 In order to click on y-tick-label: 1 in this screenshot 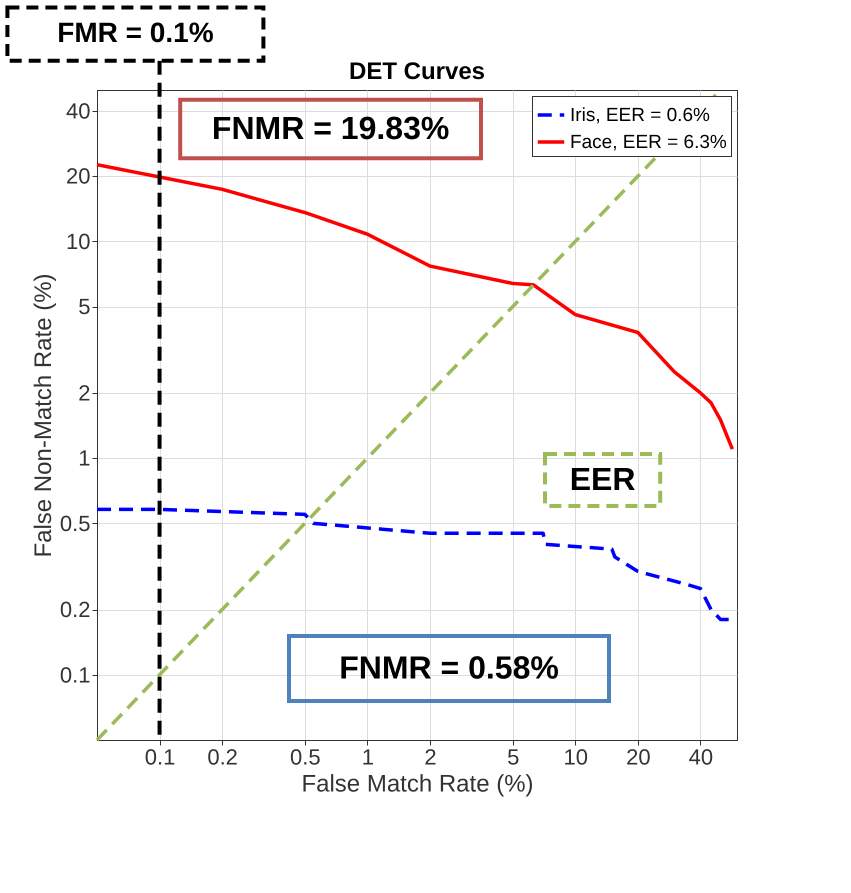, I will do `click(84, 458)`.